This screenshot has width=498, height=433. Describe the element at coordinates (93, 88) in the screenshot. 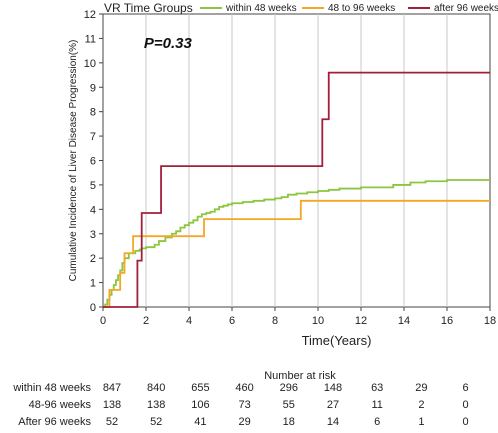

I see `y-tick-label: 9` at that location.